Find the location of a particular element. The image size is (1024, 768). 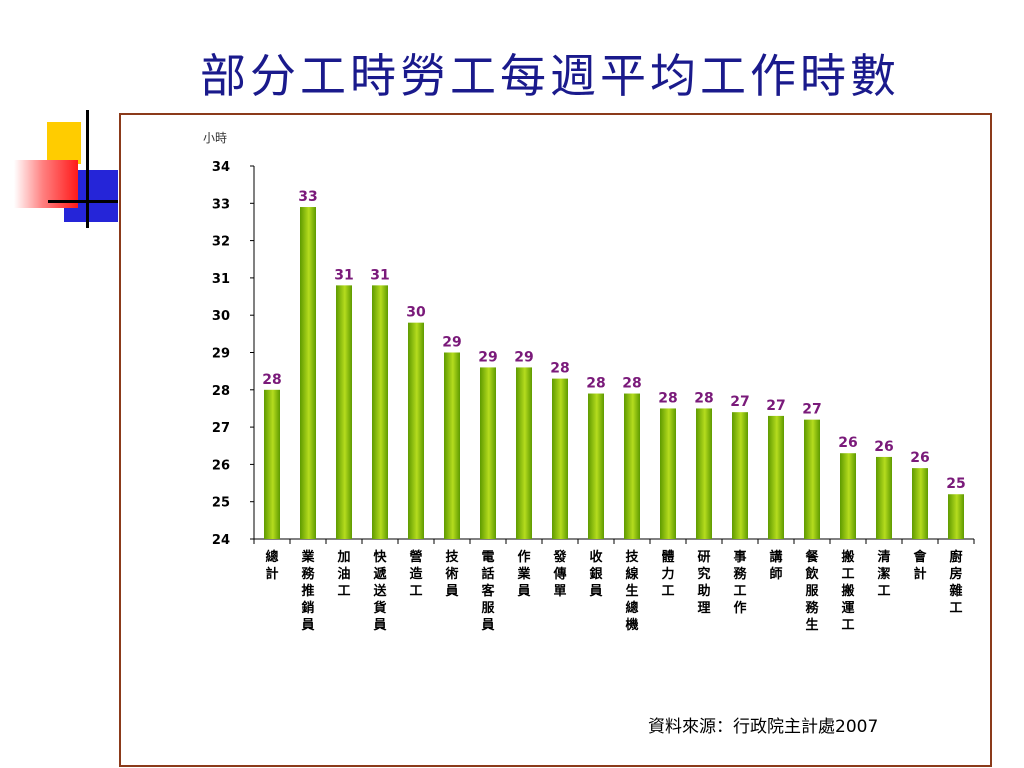

category-label: 技術員 is located at coordinates (451, 574).